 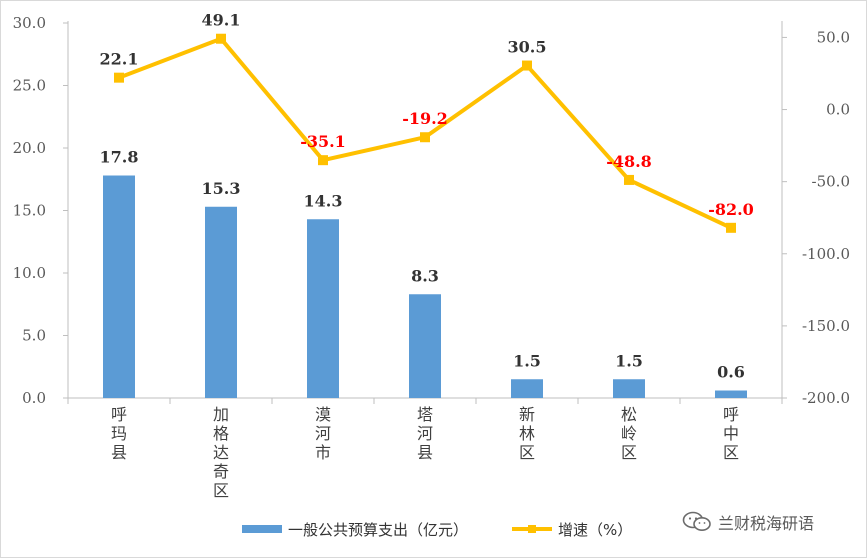 I want to click on y-right-tick-label: -100.0, so click(x=826, y=254).